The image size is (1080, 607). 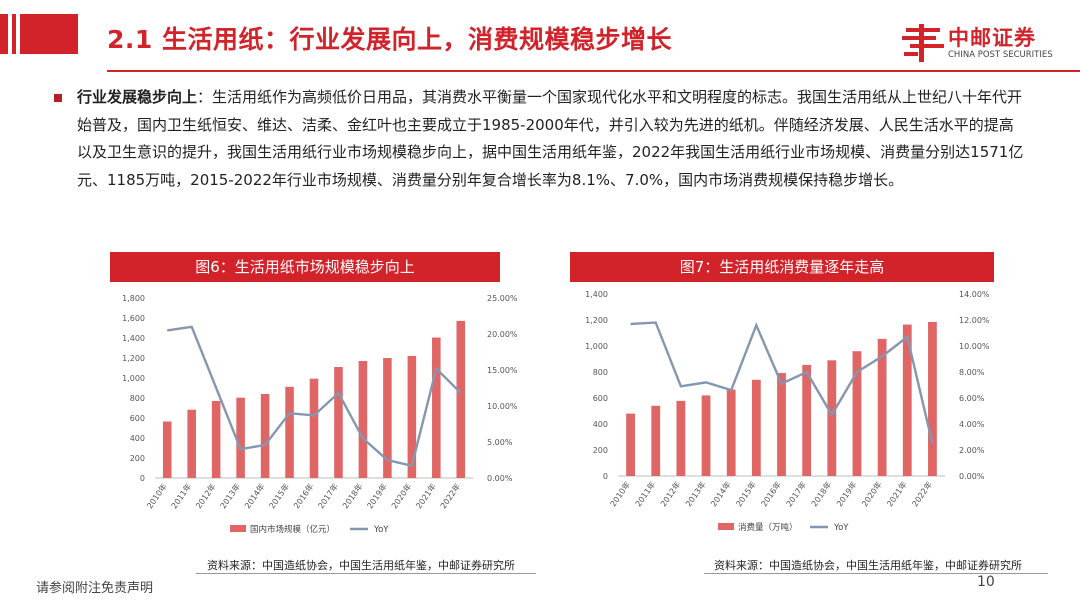 I want to click on x-tick-label: 2021年, so click(x=425, y=495).